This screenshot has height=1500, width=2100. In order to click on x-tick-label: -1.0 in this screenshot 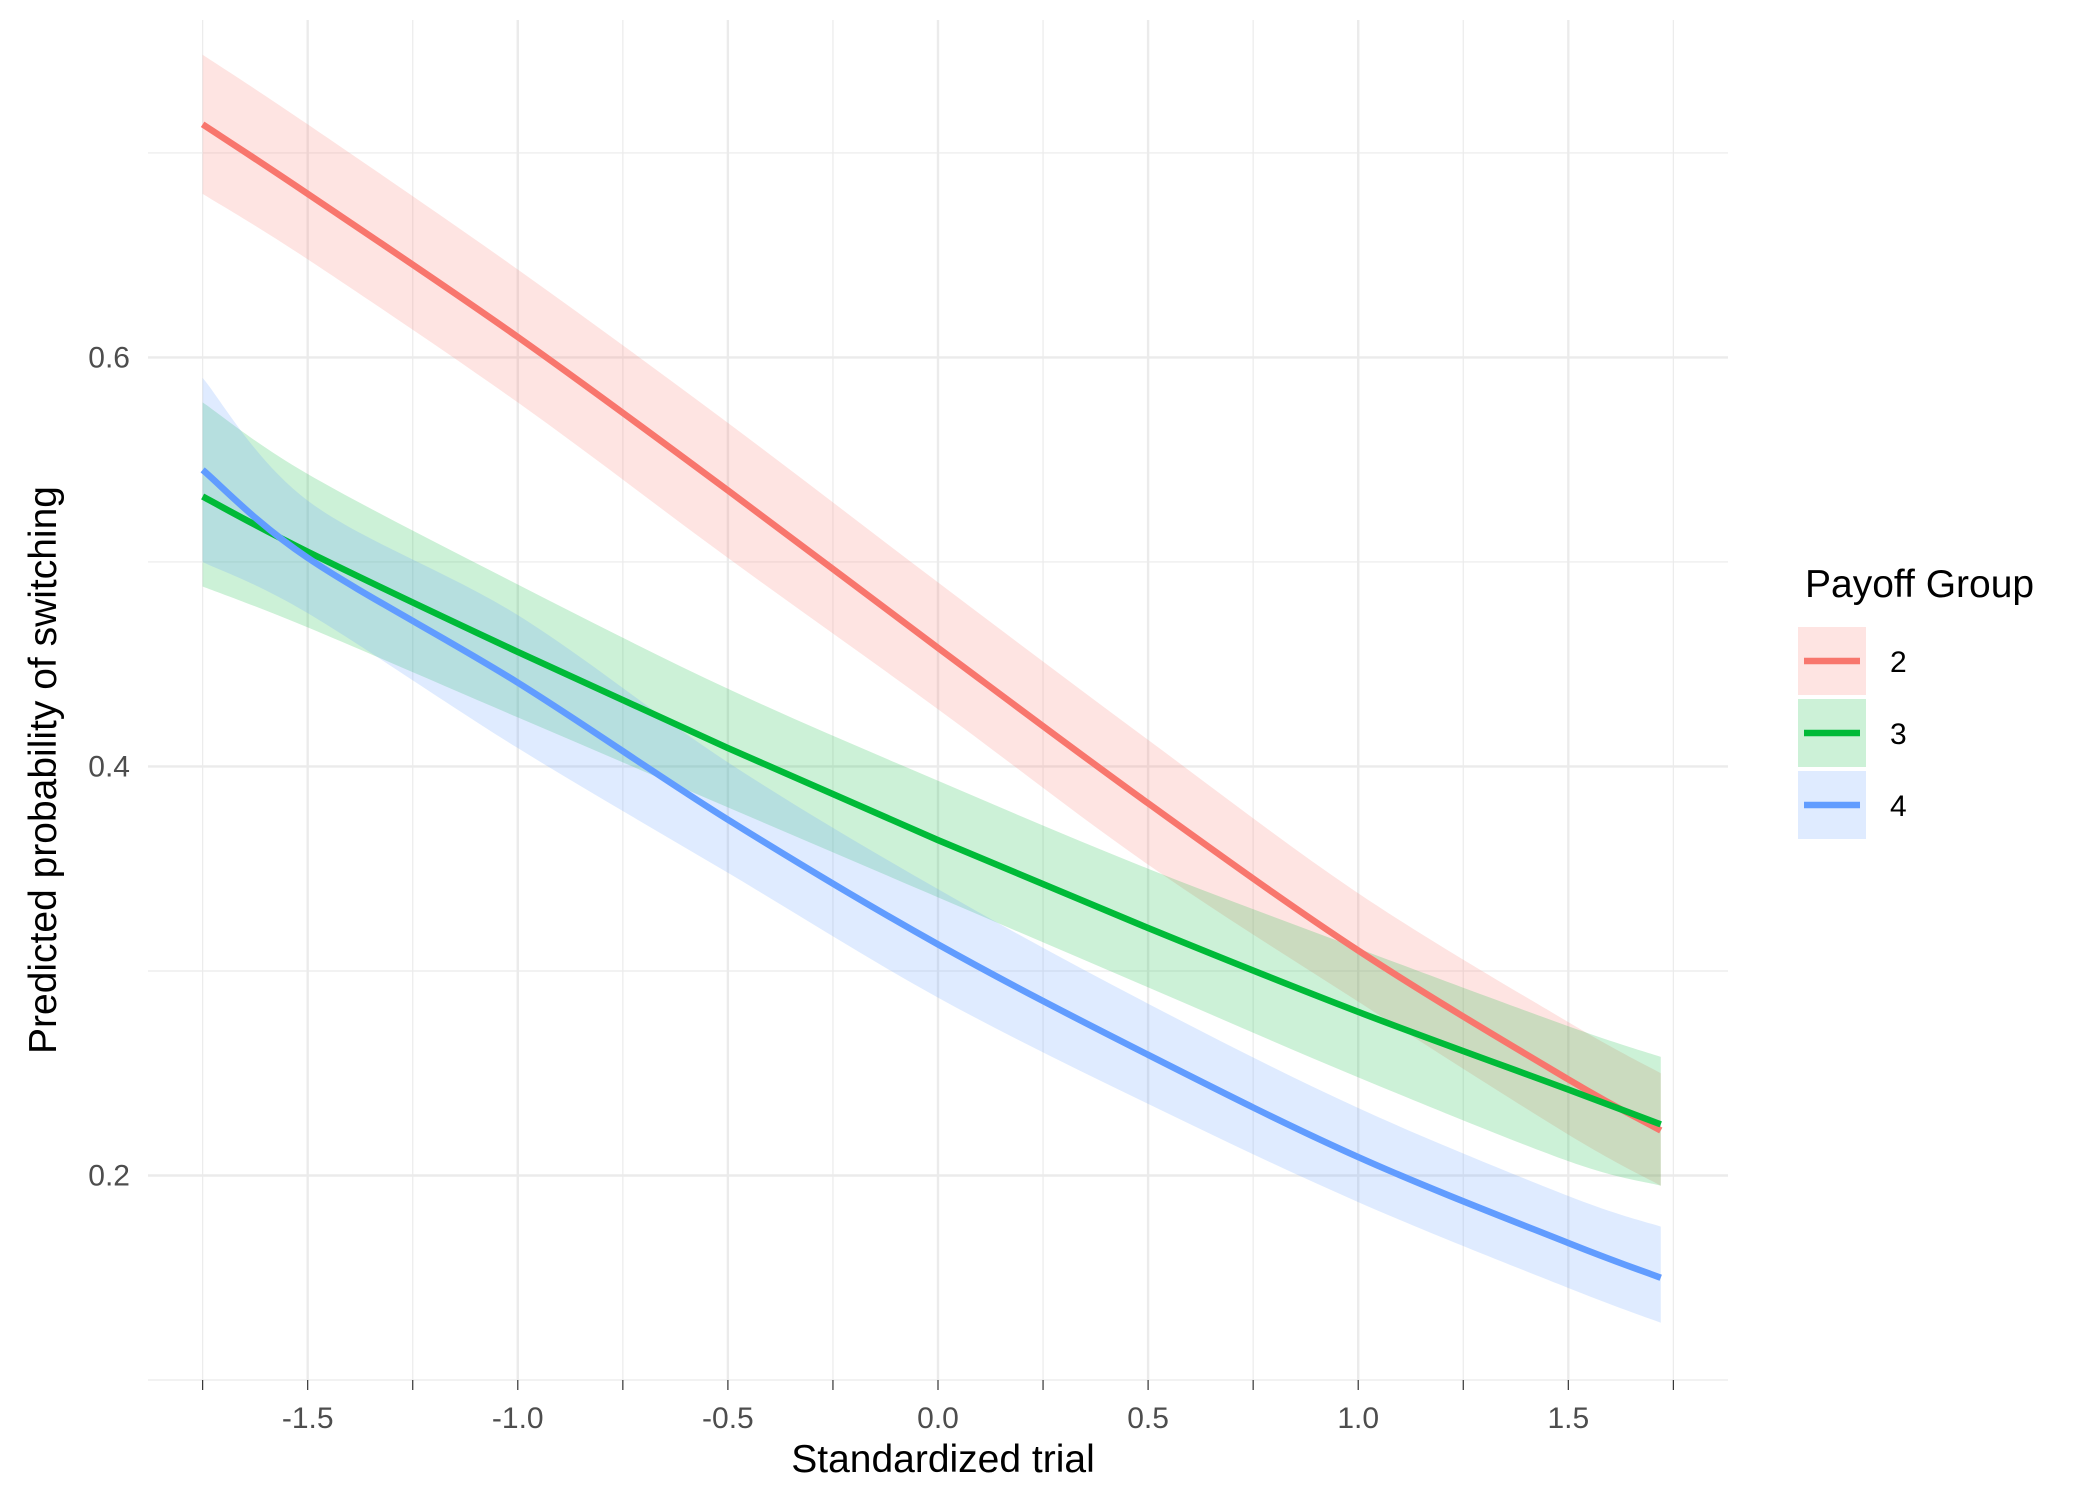, I will do `click(518, 1418)`.